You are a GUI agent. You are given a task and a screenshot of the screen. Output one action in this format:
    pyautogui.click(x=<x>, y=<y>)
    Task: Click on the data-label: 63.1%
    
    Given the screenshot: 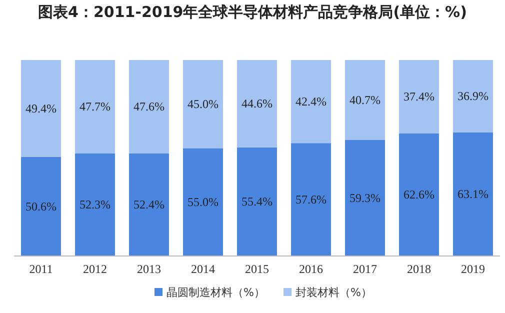 What is the action you would take?
    pyautogui.click(x=473, y=194)
    